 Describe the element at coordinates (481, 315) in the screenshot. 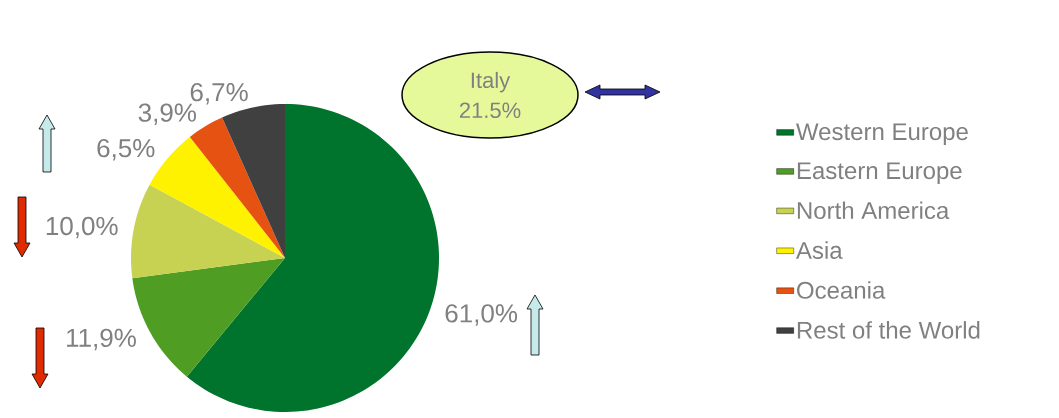

I see `data-label: 61,0%` at that location.